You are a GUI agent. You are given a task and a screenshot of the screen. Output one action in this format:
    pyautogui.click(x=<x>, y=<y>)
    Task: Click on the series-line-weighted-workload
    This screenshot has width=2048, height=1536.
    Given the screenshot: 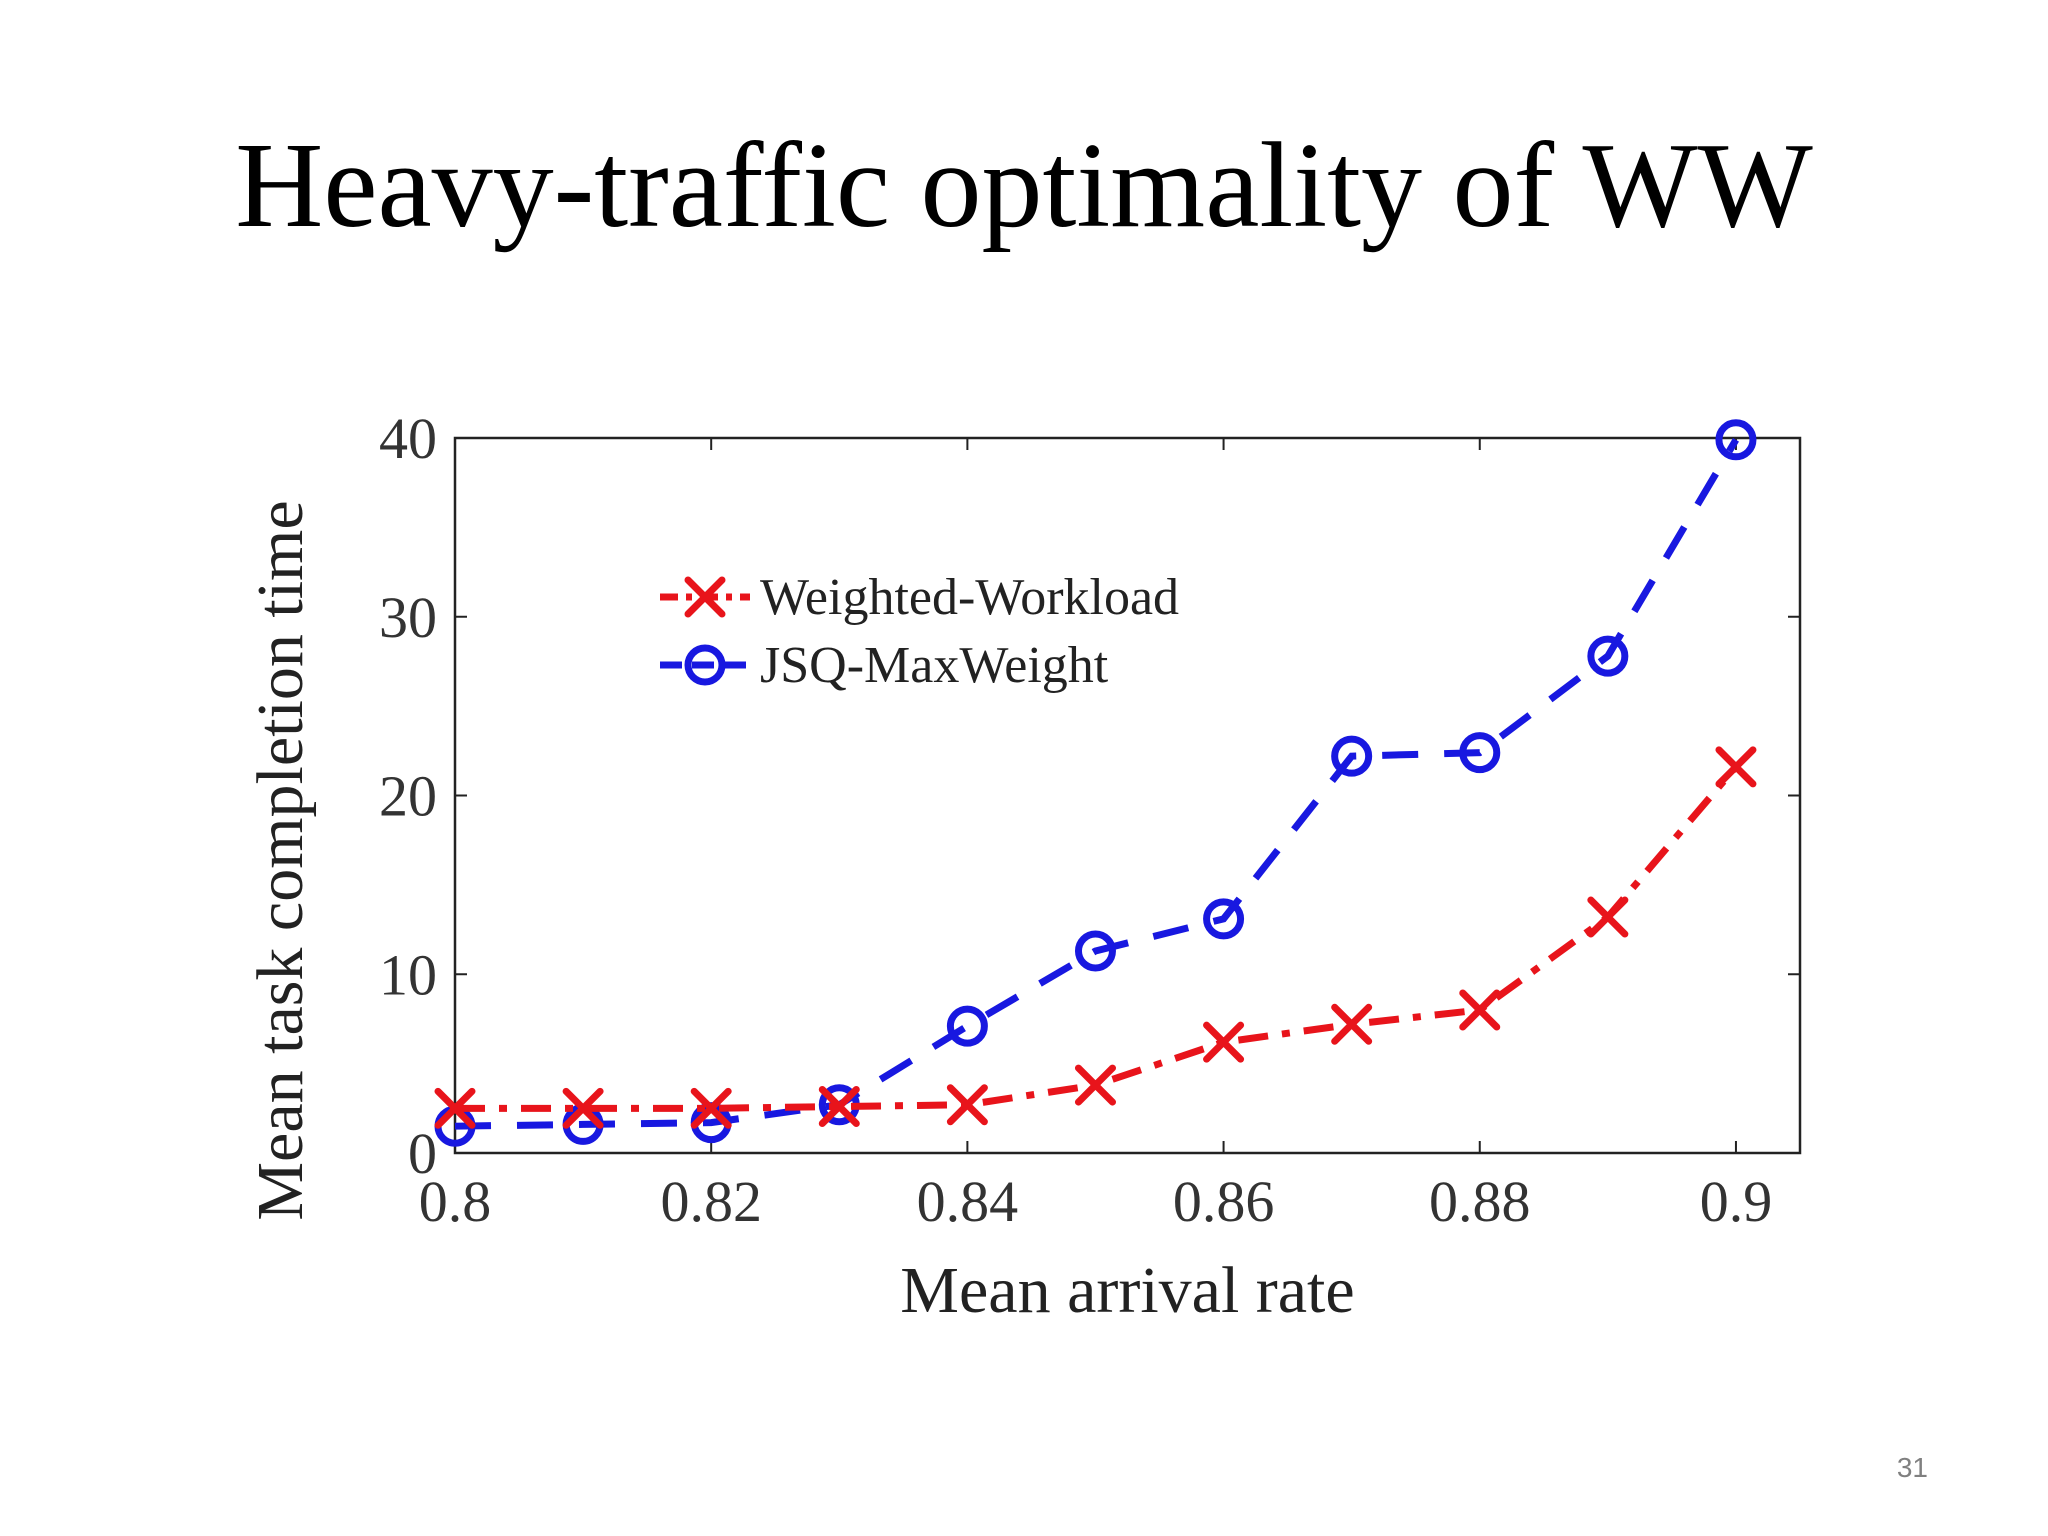 What is the action you would take?
    pyautogui.click(x=1097, y=938)
    